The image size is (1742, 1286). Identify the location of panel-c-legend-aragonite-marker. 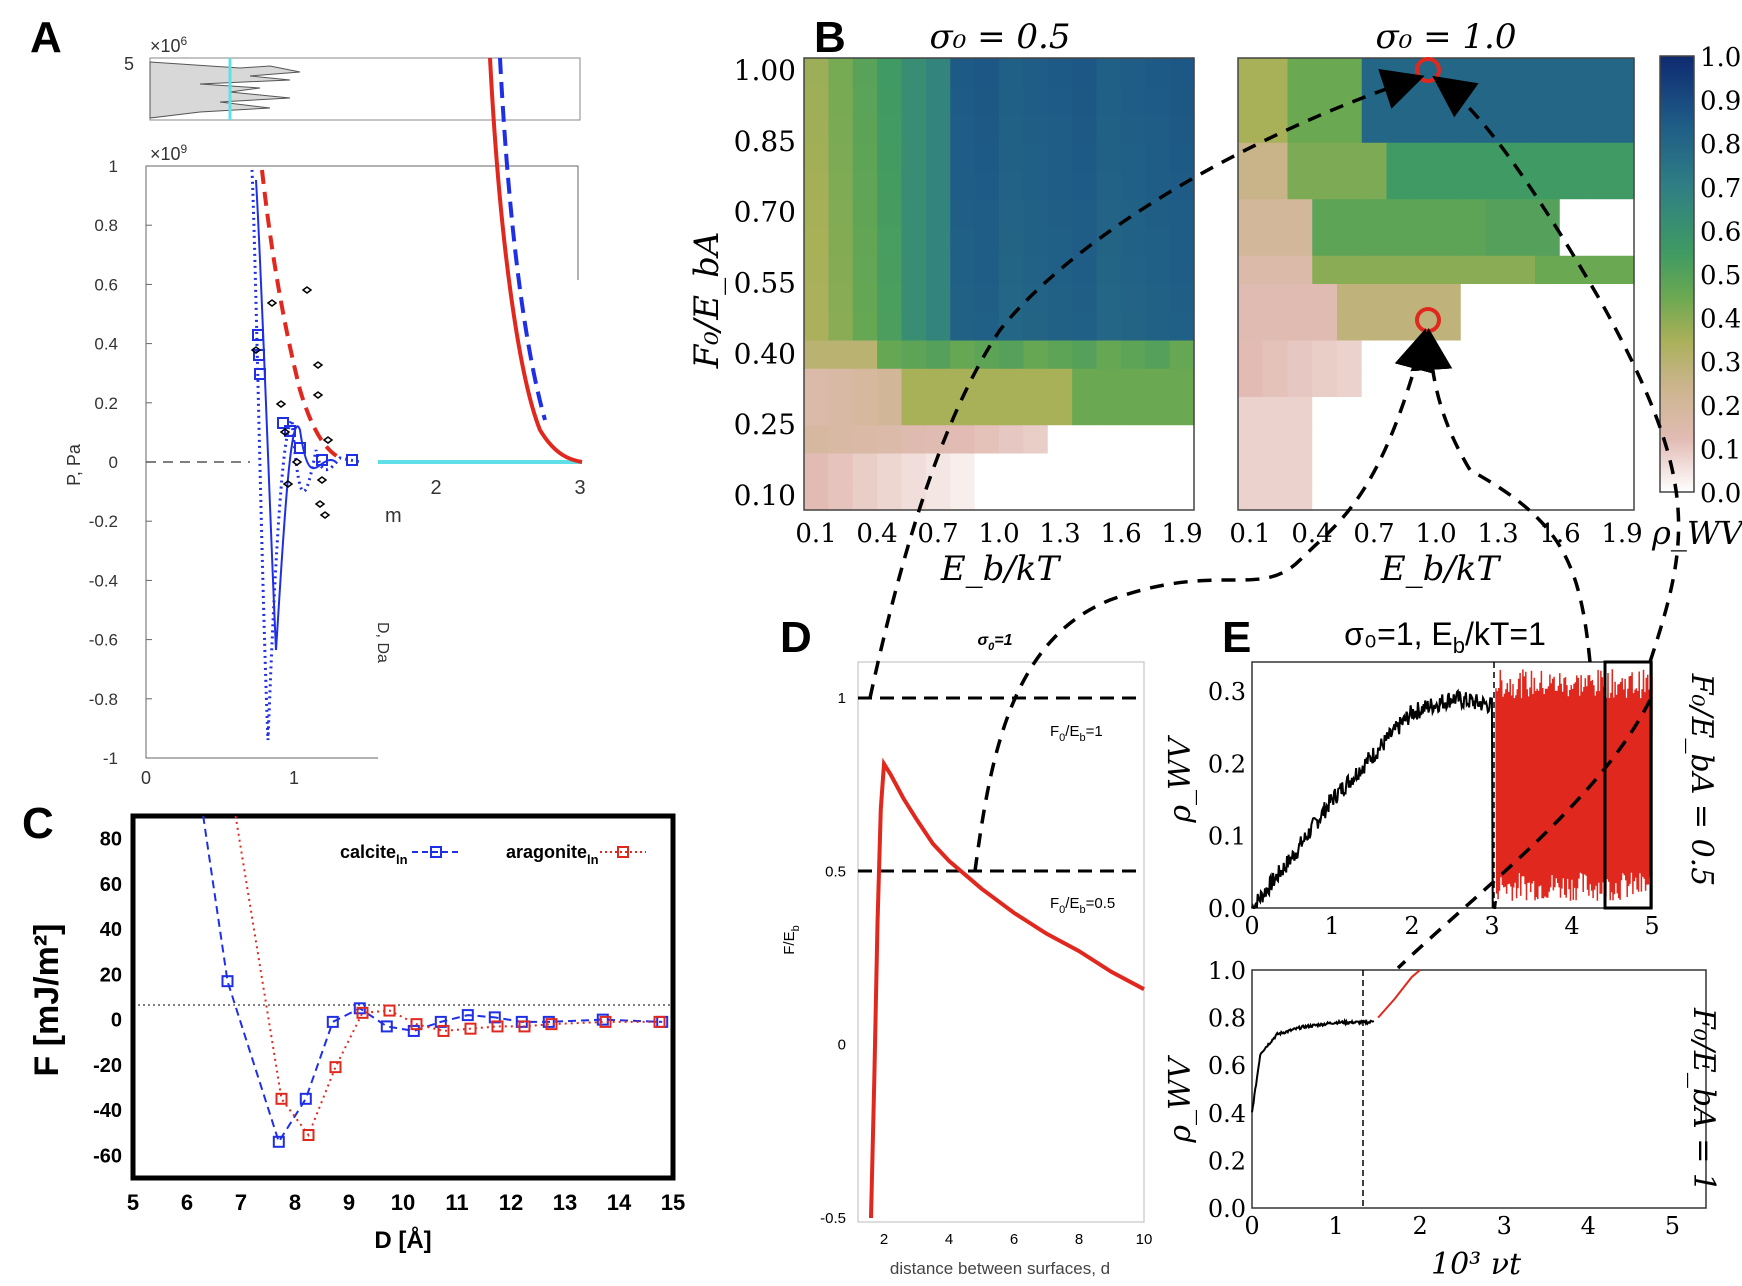
(623, 852).